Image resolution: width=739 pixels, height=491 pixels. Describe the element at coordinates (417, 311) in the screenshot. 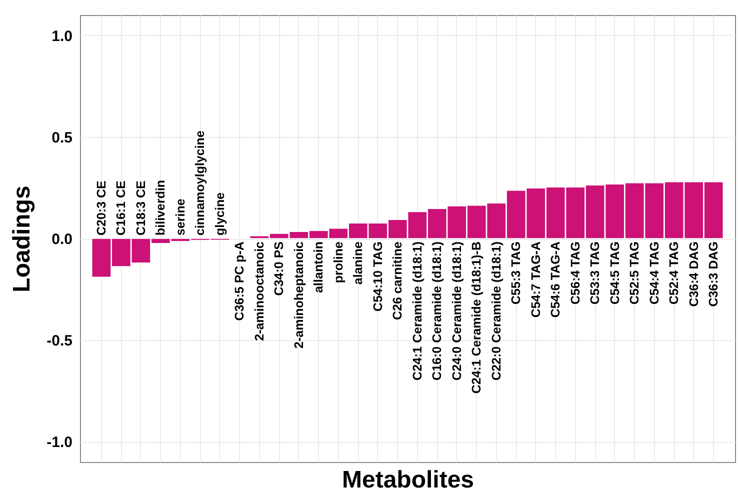

I see `x-tick-label: C24:1 Ceramide (d18:1)` at that location.